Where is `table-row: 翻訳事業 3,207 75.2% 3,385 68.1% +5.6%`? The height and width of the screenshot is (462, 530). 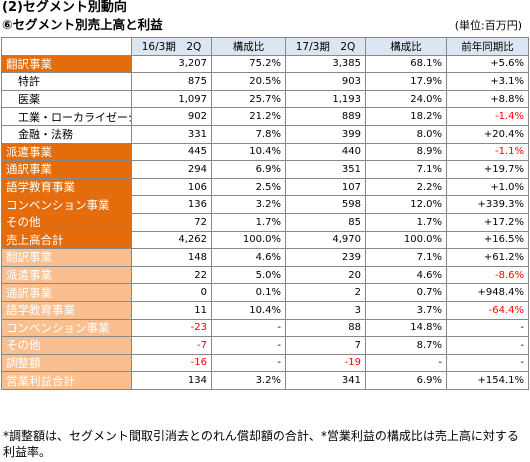
table-row: 翻訳事業 3,207 75.2% 3,385 68.1% +5.6% is located at coordinates (265, 64).